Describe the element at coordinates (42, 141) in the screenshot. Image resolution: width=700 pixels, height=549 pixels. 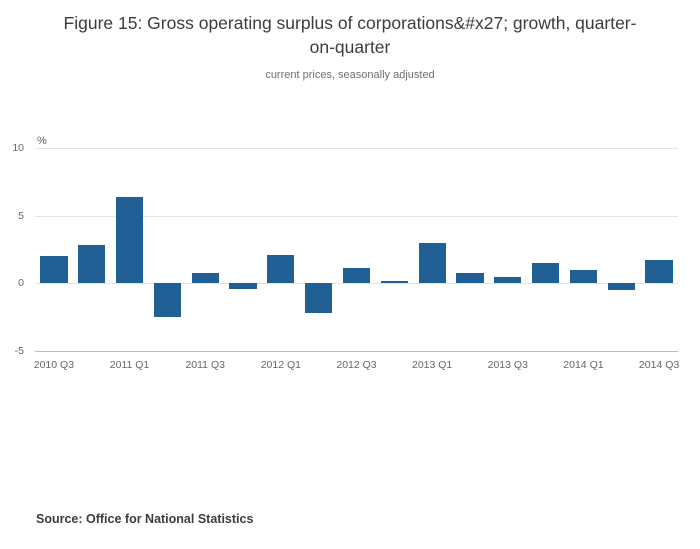
I see `y-axis-unit-label: %` at that location.